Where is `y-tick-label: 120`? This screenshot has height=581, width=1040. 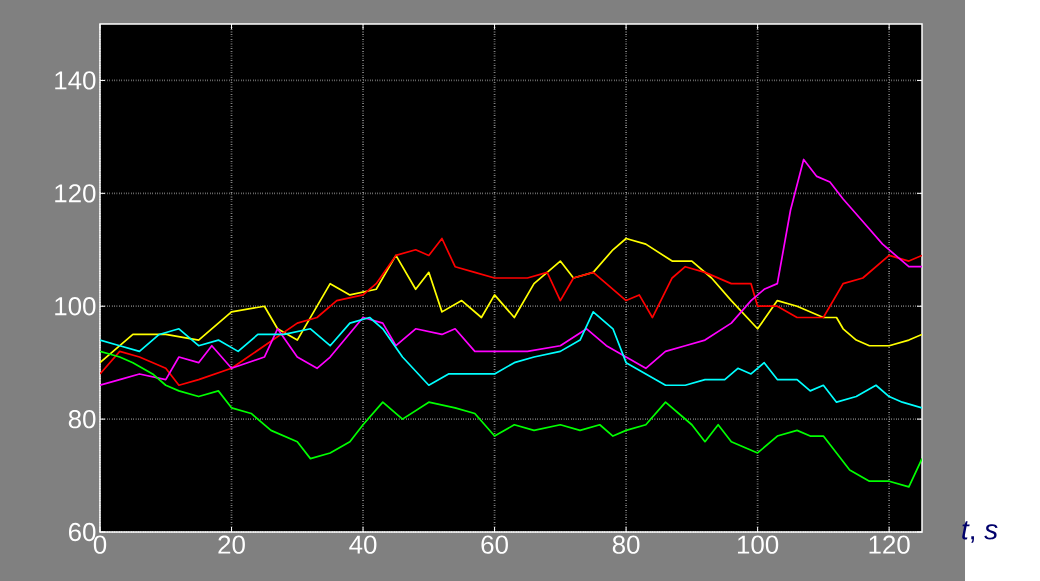 y-tick-label: 120 is located at coordinates (75, 193).